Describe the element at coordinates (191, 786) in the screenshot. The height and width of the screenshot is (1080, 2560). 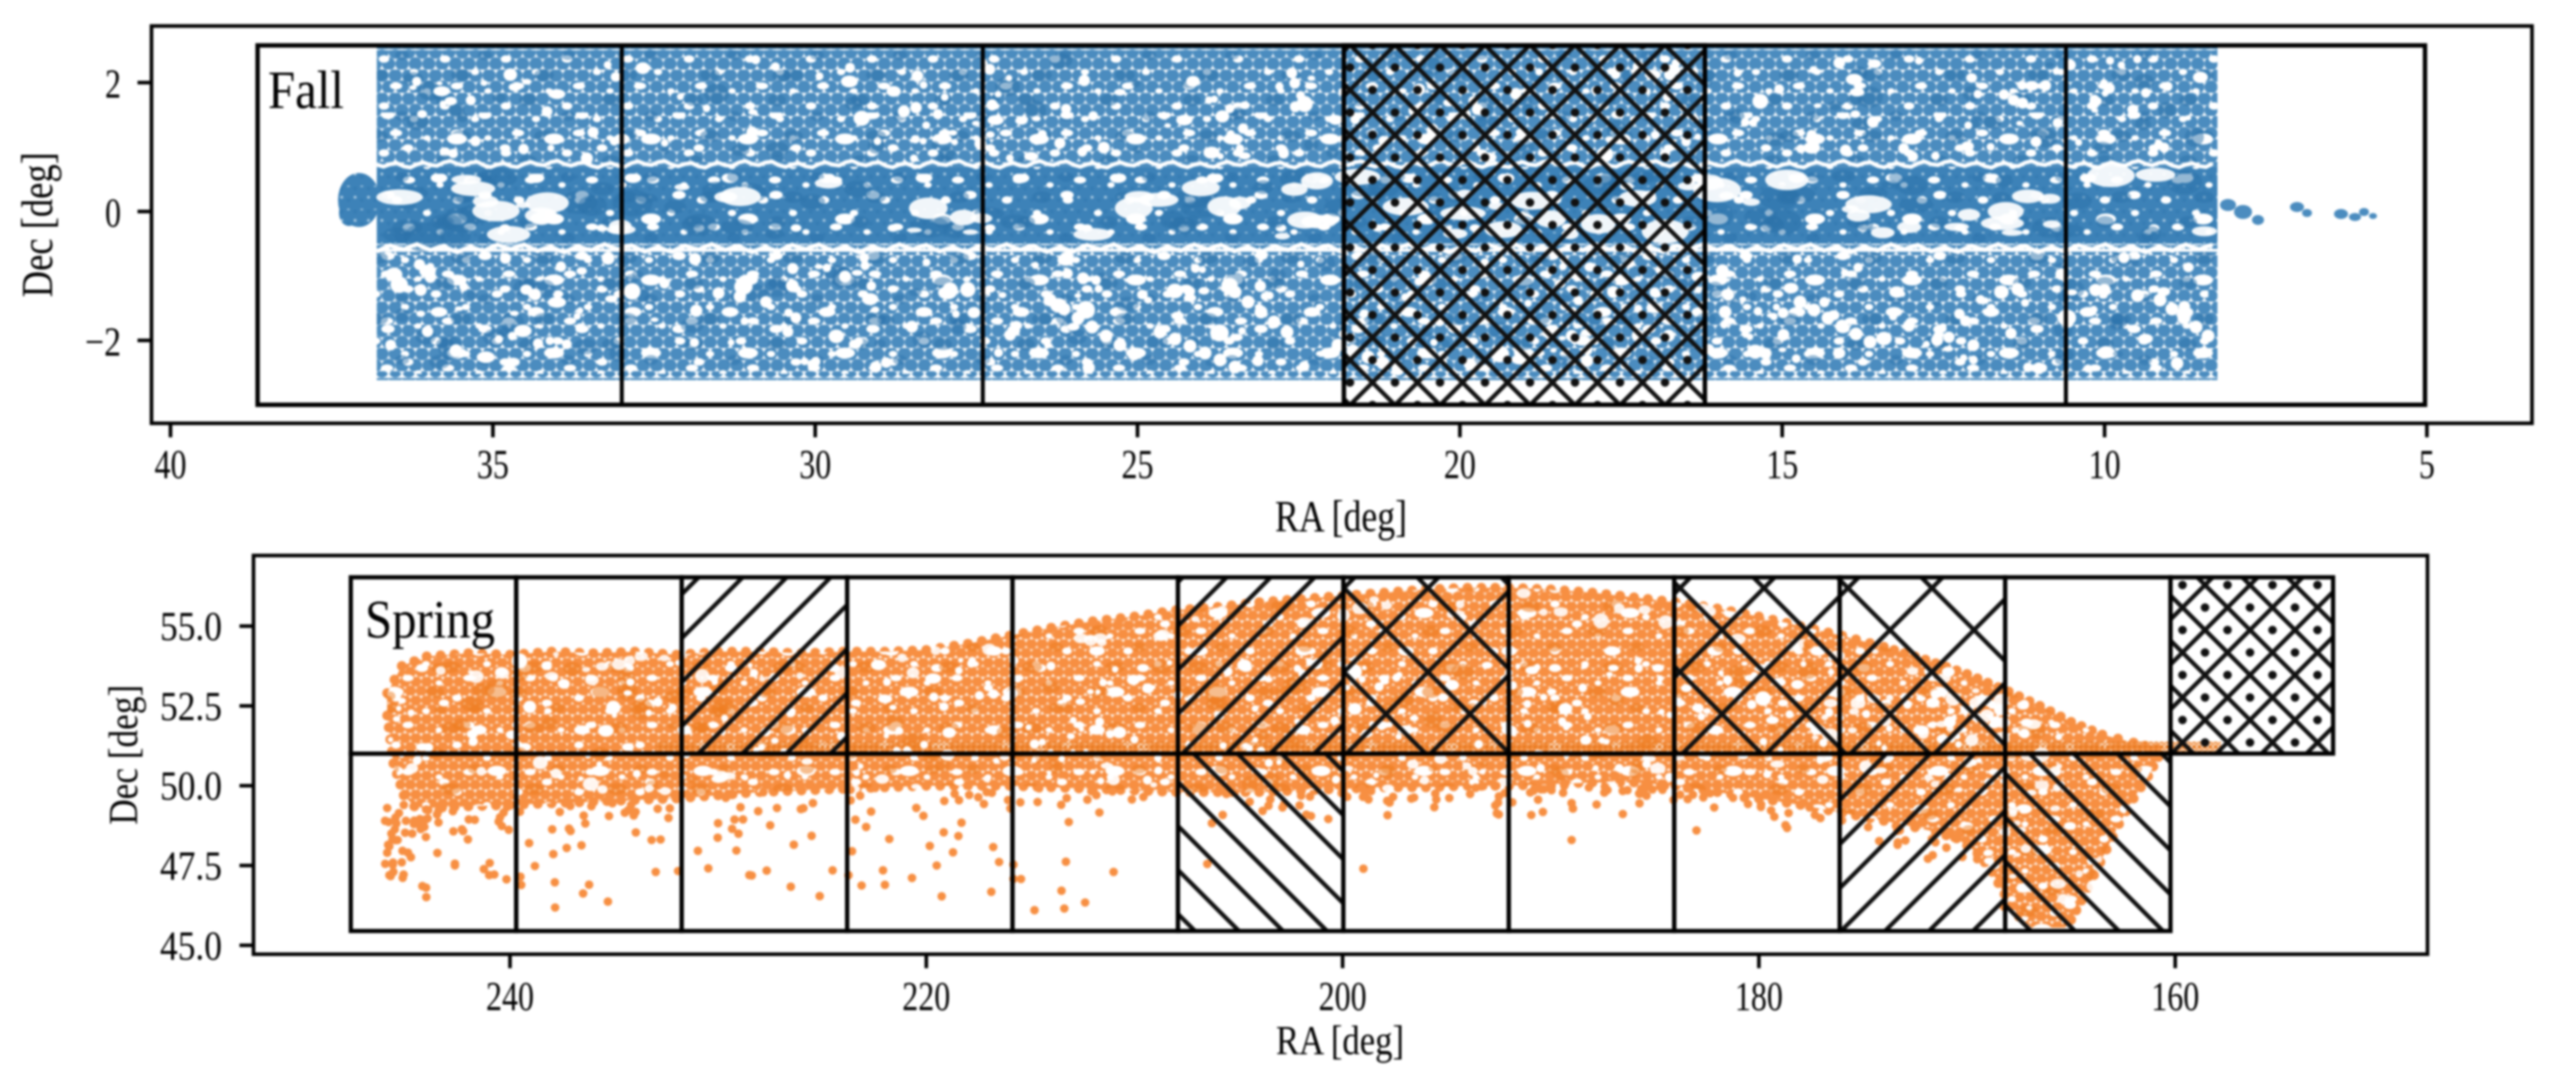
I see `svg-text: 50.0` at that location.